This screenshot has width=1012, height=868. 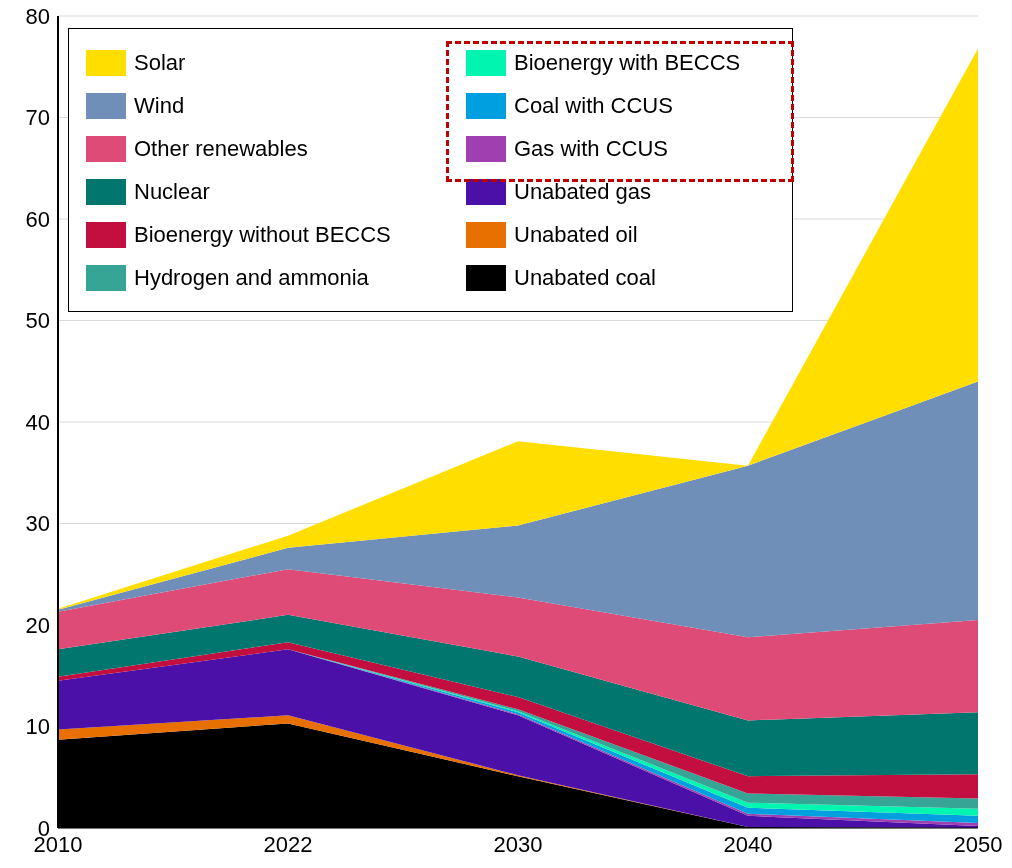 What do you see at coordinates (262, 234) in the screenshot?
I see `legend-label: Bioenergy without BECCS` at bounding box center [262, 234].